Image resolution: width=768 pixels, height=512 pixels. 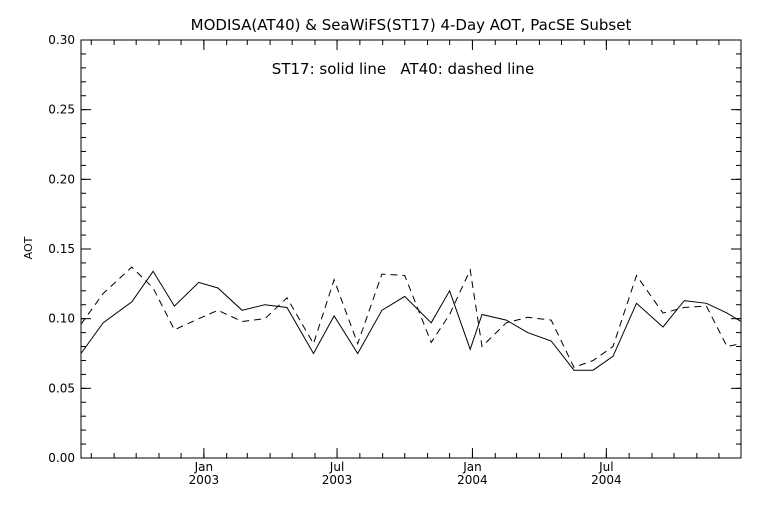 I want to click on y-tick-label: 0.30, so click(x=61, y=40).